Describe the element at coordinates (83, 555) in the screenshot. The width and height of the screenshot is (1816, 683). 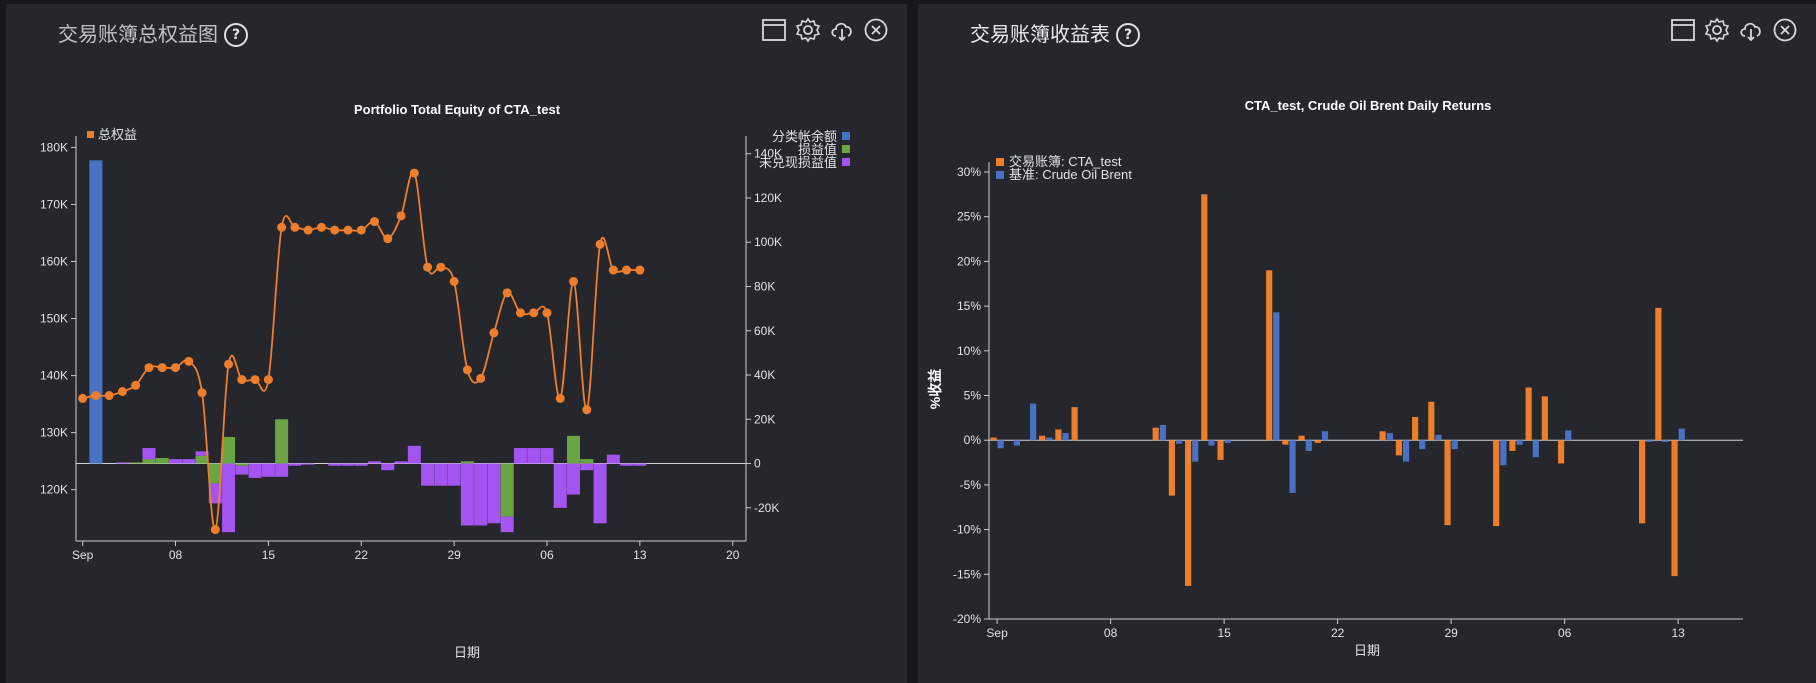
I see `x-tick-label: Sep` at that location.